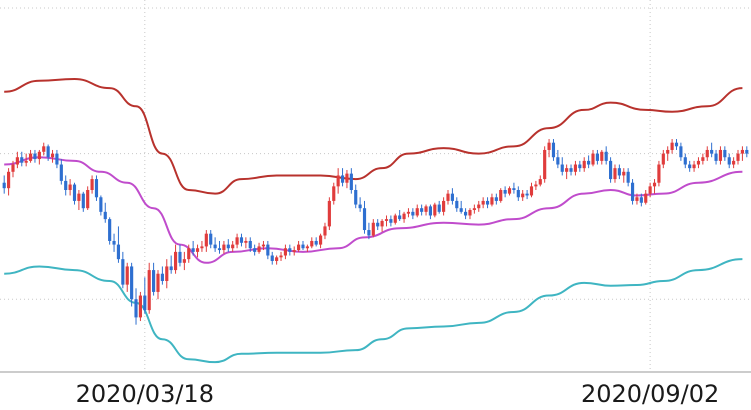 Image resolution: width=751 pixels, height=410 pixels. I want to click on x-tick-label: 2020/09/02, so click(650, 394).